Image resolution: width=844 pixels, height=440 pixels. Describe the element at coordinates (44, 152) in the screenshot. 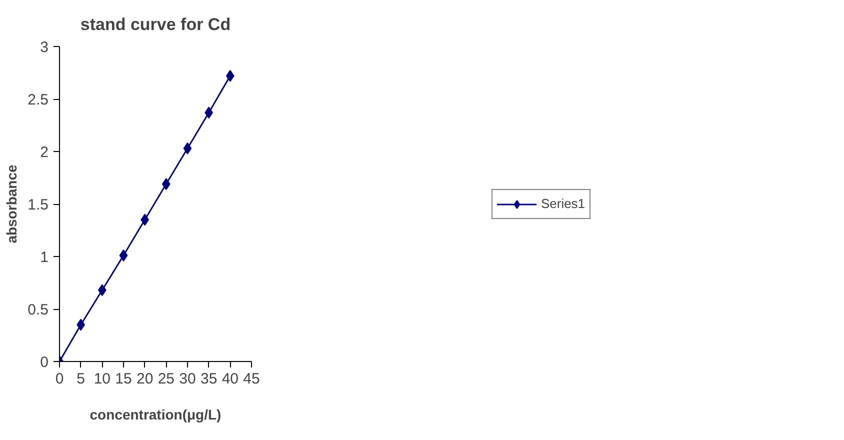

I see `y-tick-label: 2` at that location.